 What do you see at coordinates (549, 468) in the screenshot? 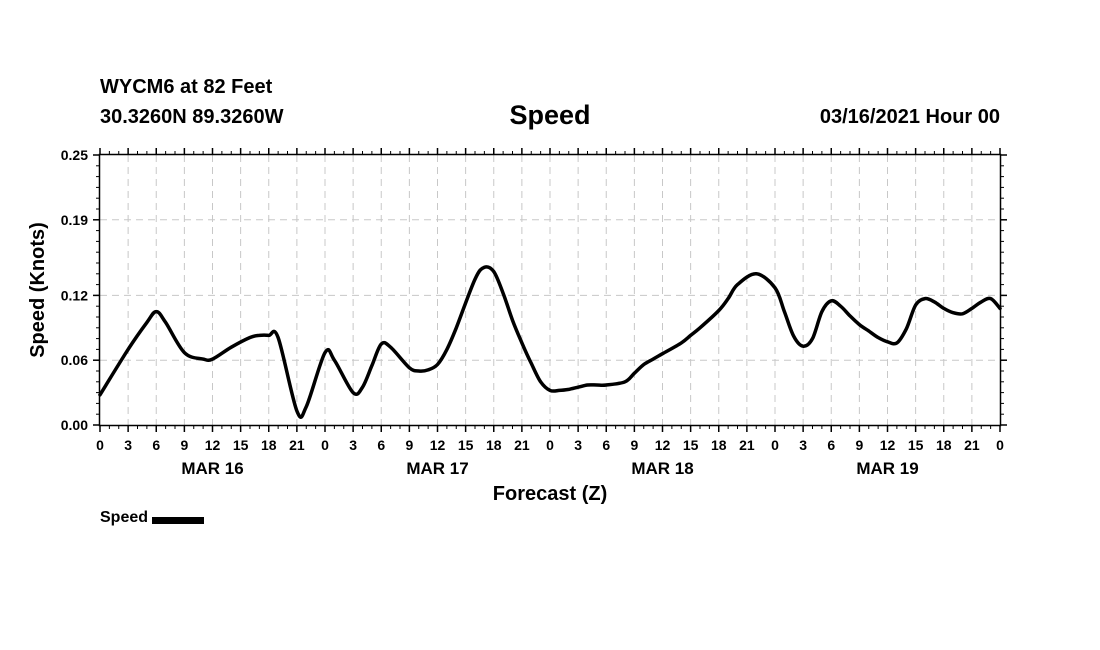
I see `day-labels: MAR 16 MAR 17 MAR 18 MAR 19` at bounding box center [549, 468].